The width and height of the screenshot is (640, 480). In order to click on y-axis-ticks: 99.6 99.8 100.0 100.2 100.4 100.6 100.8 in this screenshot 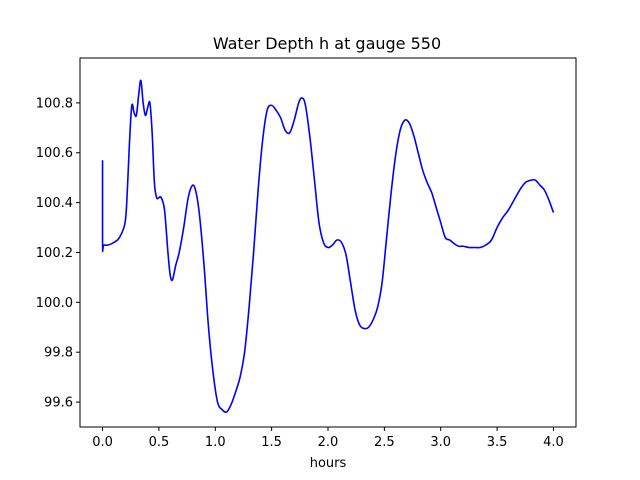, I will do `click(58, 253)`.